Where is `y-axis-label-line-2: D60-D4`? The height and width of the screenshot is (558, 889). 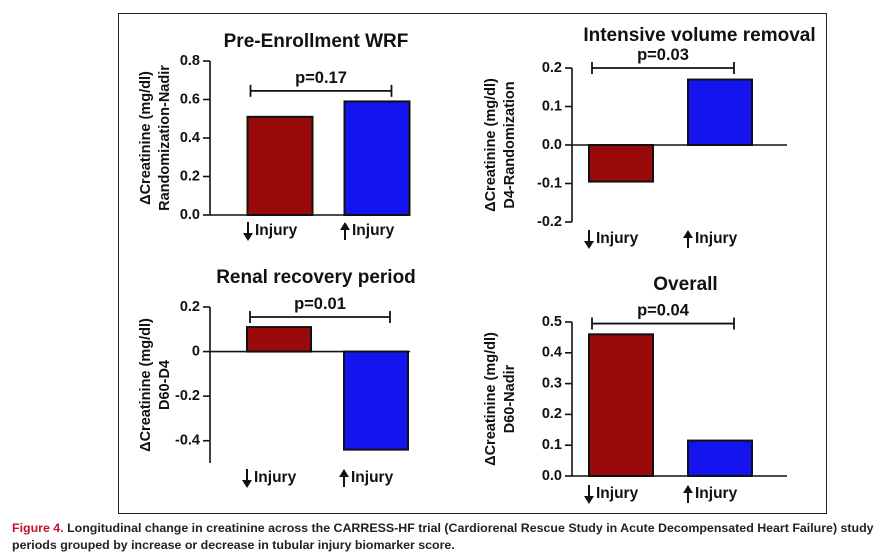 y-axis-label-line-2: D60-D4 is located at coordinates (165, 385).